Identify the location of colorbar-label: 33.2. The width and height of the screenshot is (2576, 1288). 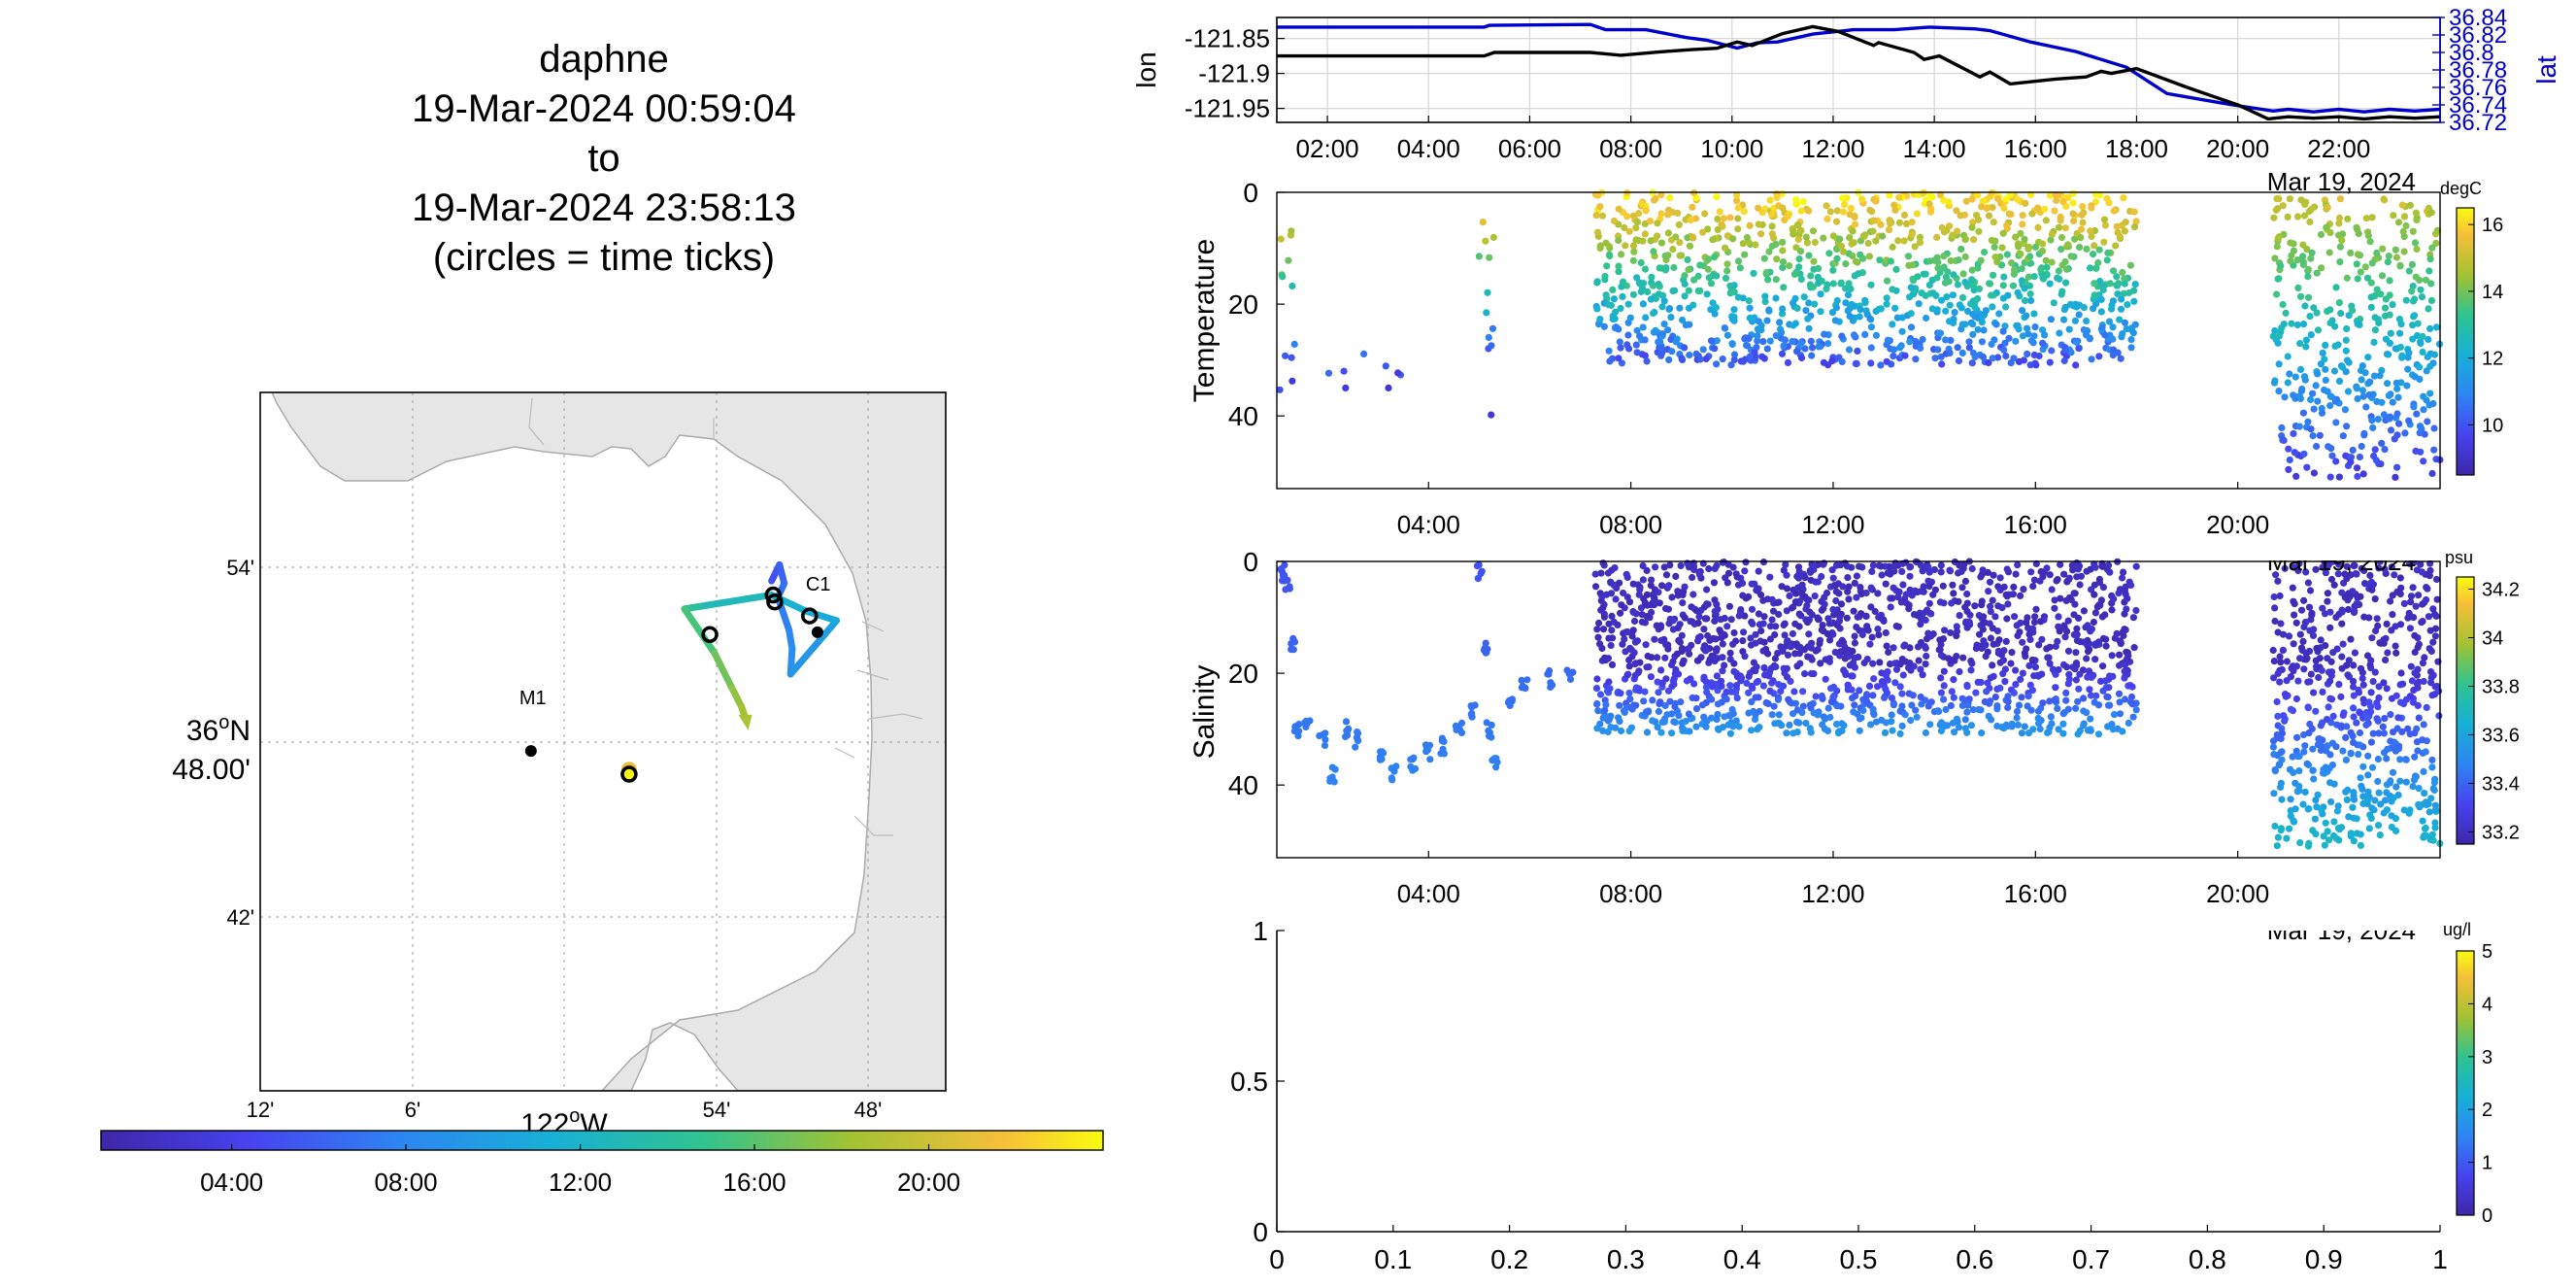
(2501, 833).